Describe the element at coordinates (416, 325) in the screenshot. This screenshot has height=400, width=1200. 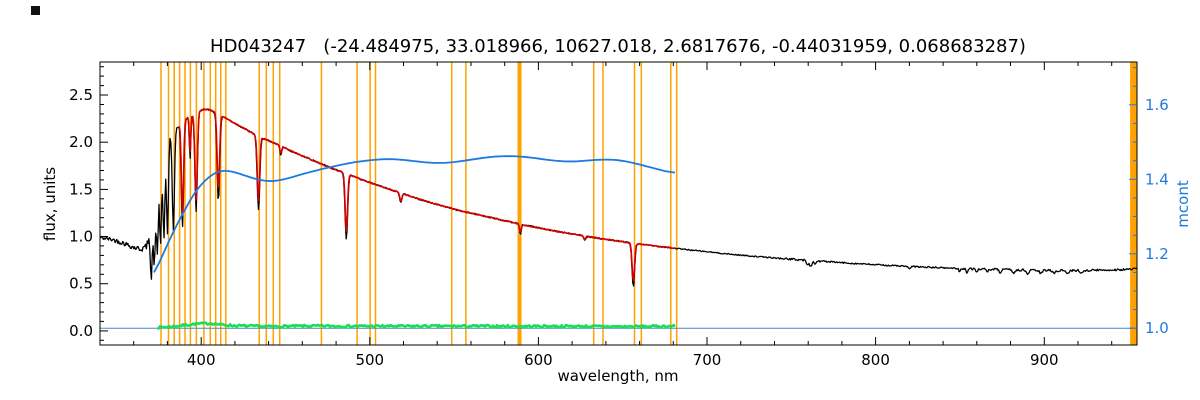
I see `residual-curve` at that location.